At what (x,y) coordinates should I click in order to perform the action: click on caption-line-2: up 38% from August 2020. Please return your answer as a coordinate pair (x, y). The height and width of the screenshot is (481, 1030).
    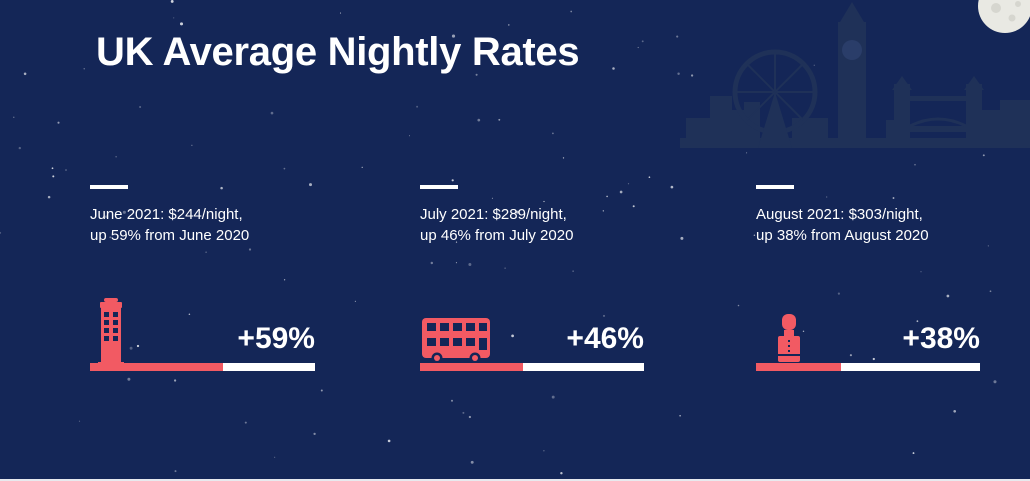
    Looking at the image, I should click on (842, 235).